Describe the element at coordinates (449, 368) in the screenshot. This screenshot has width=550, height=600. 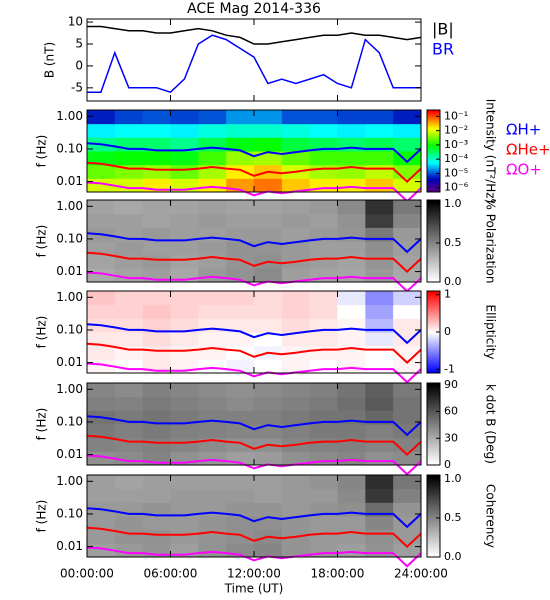
I see `colorbar-tick-label: -1` at that location.